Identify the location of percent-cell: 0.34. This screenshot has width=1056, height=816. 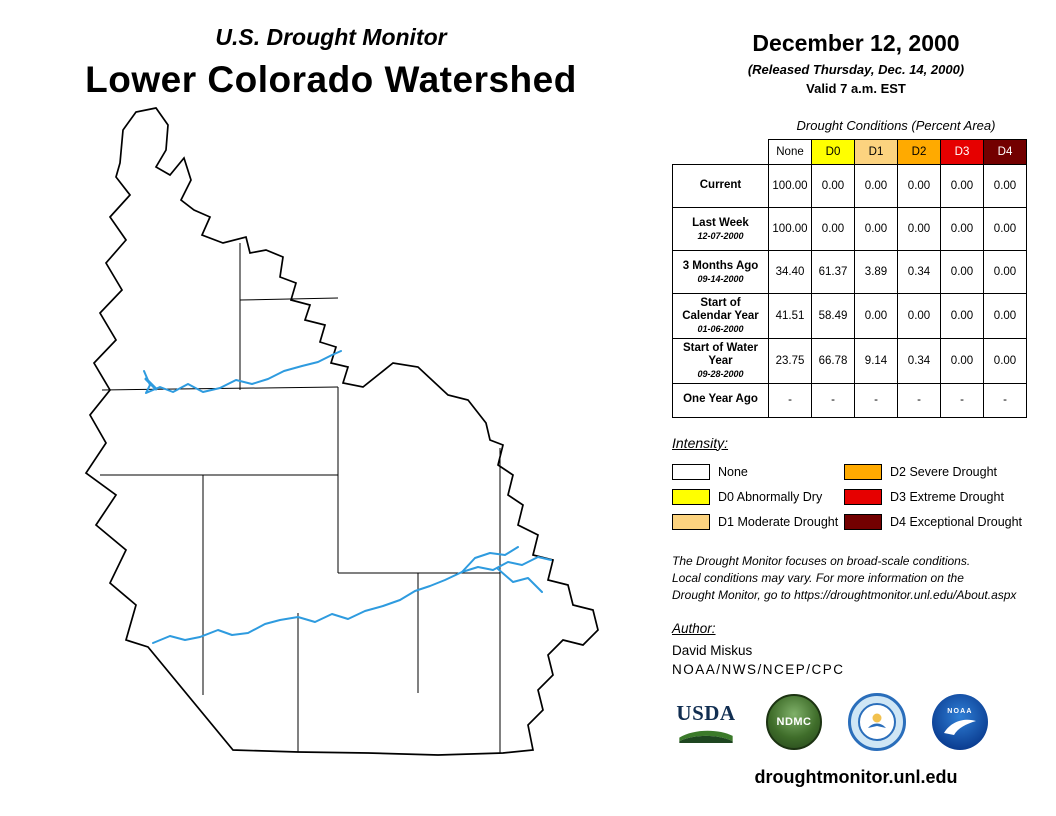
(919, 272).